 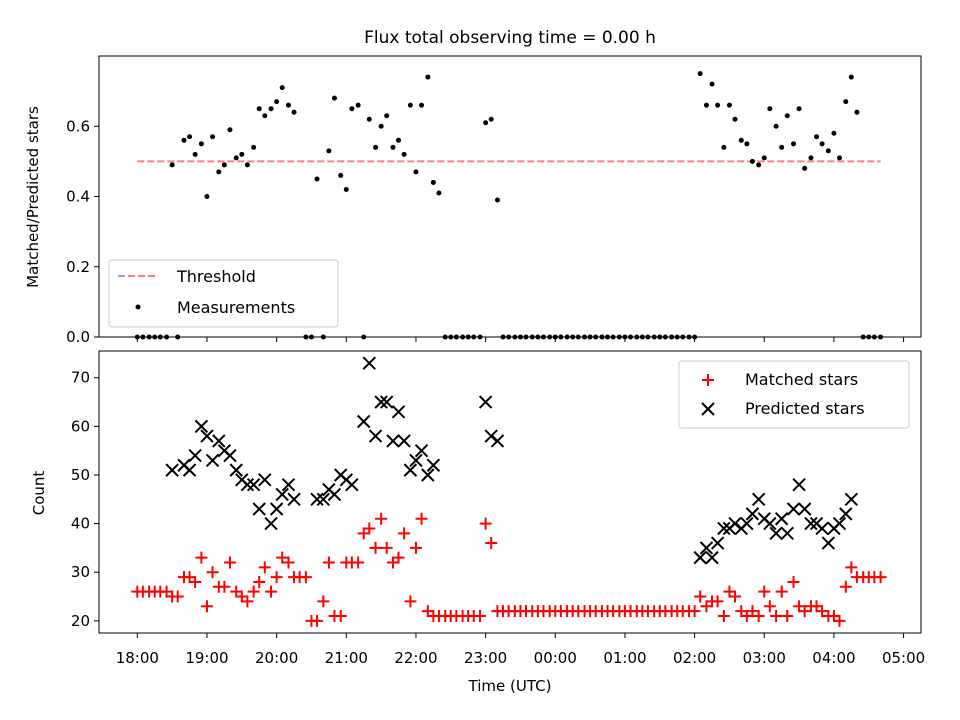 What do you see at coordinates (78, 337) in the screenshot?
I see `ratio-y-tick-label: 0.0` at bounding box center [78, 337].